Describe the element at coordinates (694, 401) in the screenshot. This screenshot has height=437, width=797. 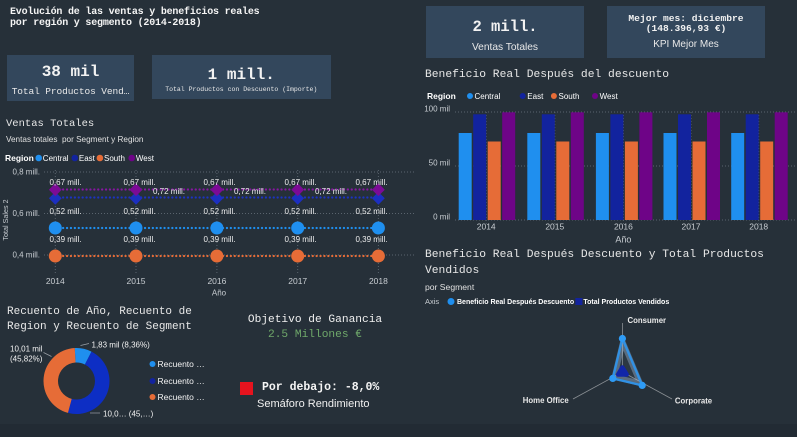
I see `svg-text: Corporate` at that location.